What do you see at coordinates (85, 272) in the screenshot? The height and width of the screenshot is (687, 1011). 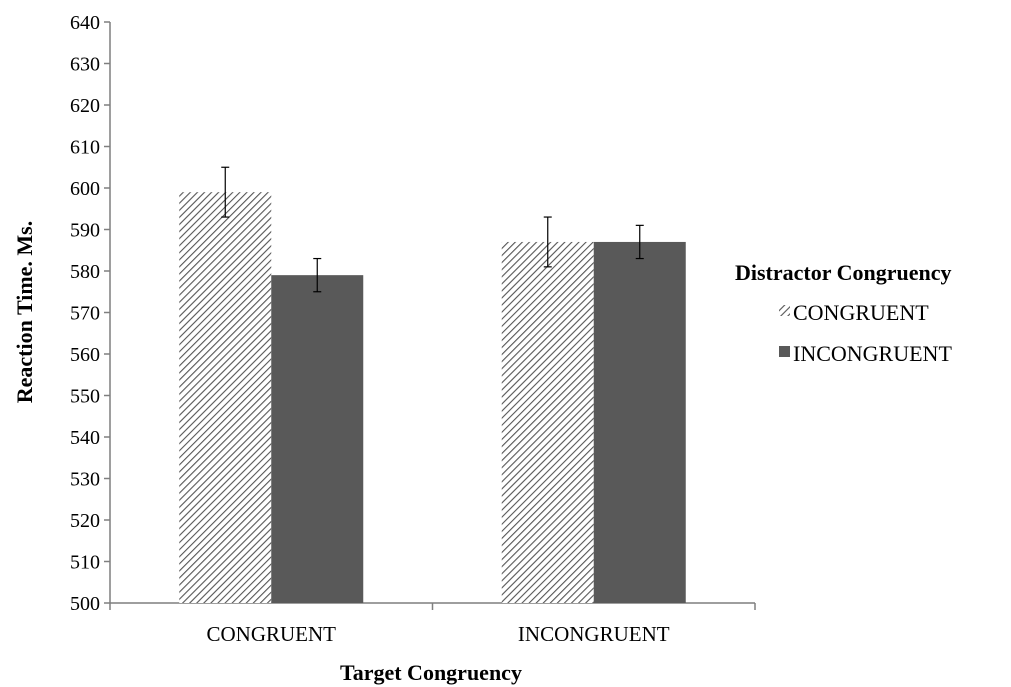 I see `y-tick-label: 580` at bounding box center [85, 272].